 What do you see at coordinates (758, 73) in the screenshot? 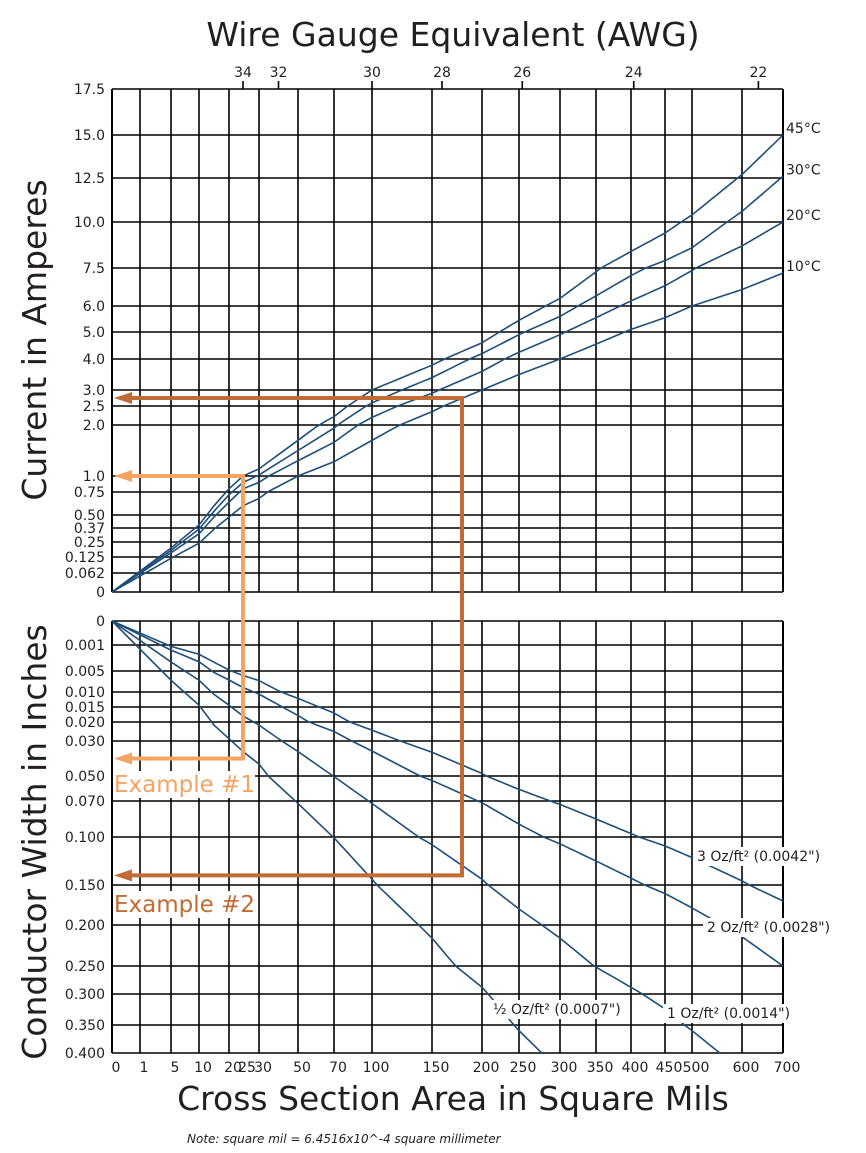
I see `awg-tick-label: 22` at bounding box center [758, 73].